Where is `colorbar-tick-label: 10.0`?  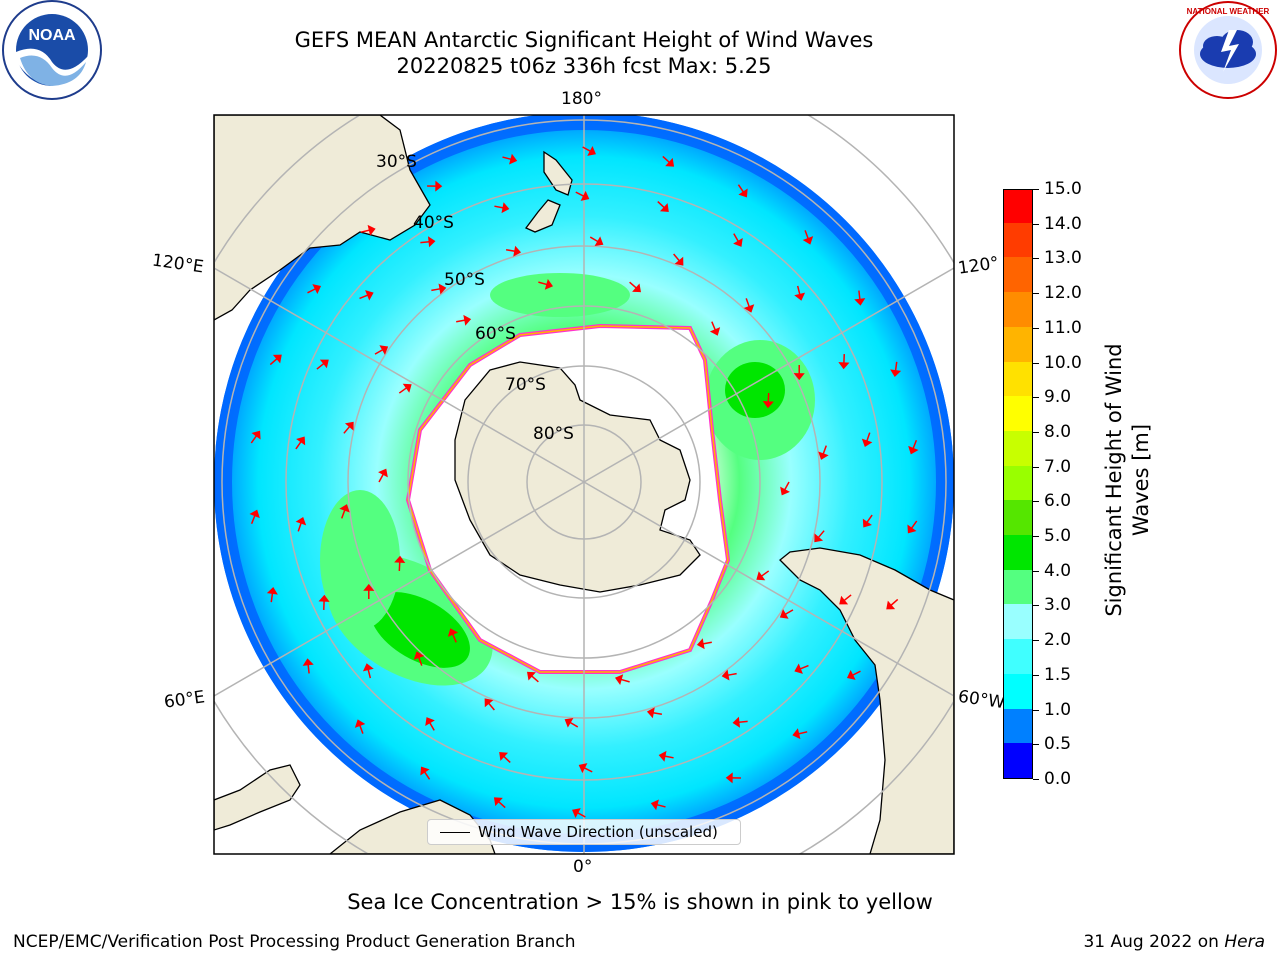 colorbar-tick-label: 10.0 is located at coordinates (1063, 362).